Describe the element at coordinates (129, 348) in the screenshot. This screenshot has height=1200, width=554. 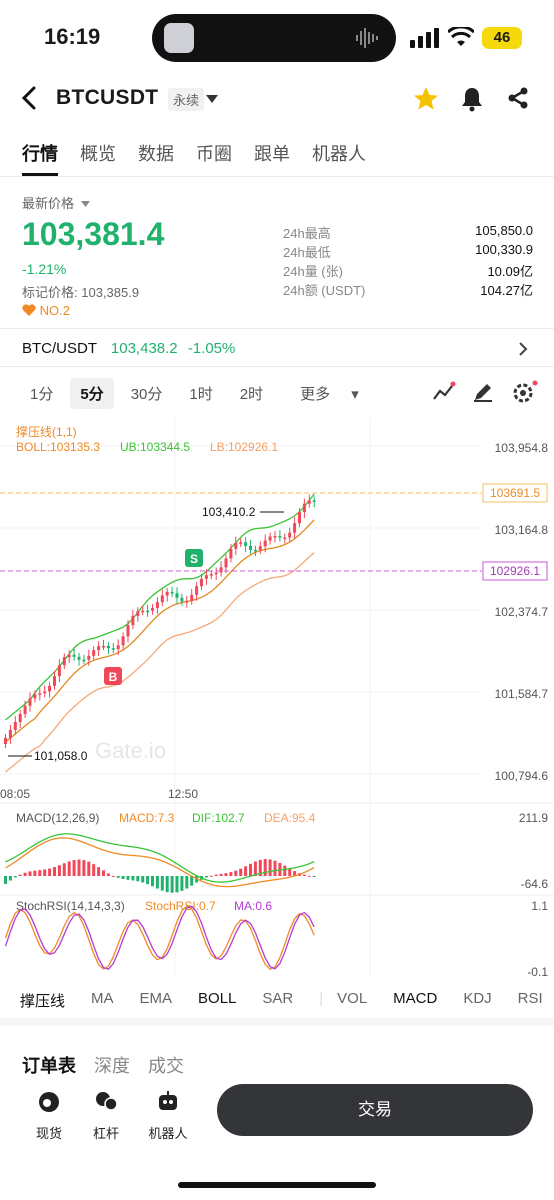
I see `spot-price-bar: BTC/USDT 103,438.2 -1.05%` at that location.